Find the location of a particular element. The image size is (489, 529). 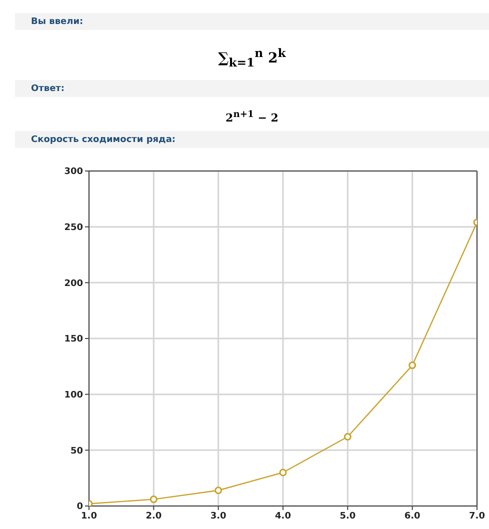

text: ∑$_{k=1}$$^{n}$ 2$^{k}$ is located at coordinates (252, 58).